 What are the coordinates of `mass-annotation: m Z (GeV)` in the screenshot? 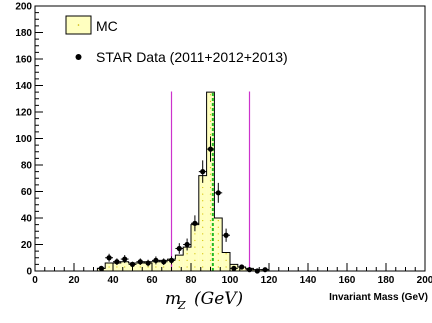 It's located at (204, 300).